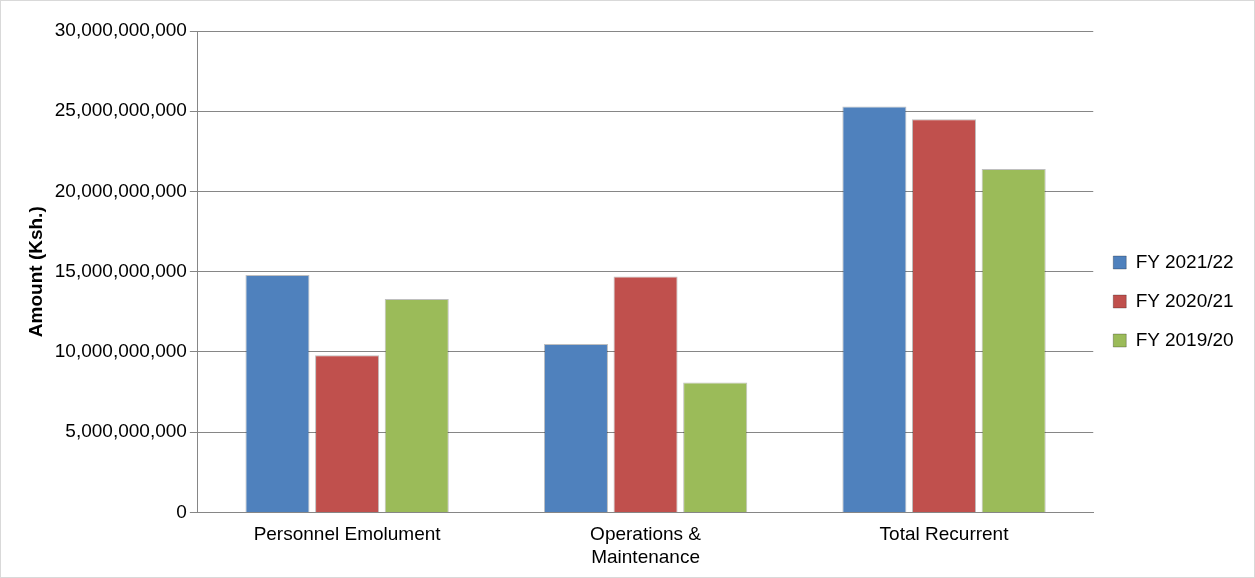 This screenshot has height=578, width=1255. I want to click on legend-label: FY 2020/21, so click(1184, 300).